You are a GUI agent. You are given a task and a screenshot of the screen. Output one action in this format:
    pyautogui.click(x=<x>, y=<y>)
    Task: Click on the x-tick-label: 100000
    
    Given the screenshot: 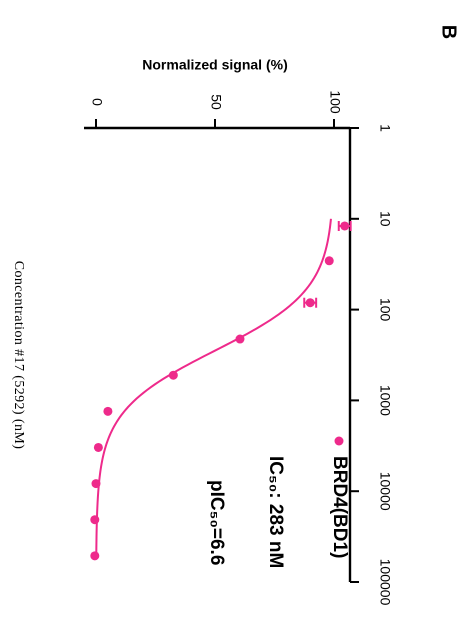 What is the action you would take?
    pyautogui.click(x=385, y=582)
    